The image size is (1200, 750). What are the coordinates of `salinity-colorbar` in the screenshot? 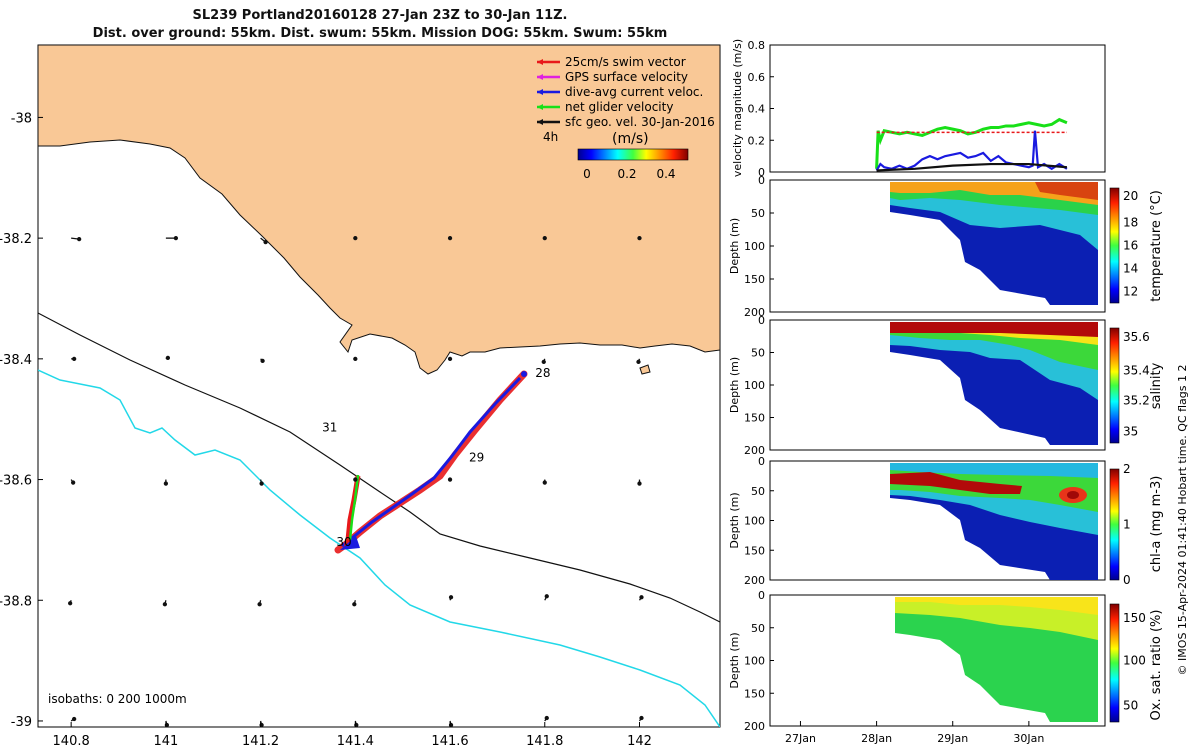 It's located at (1114, 385).